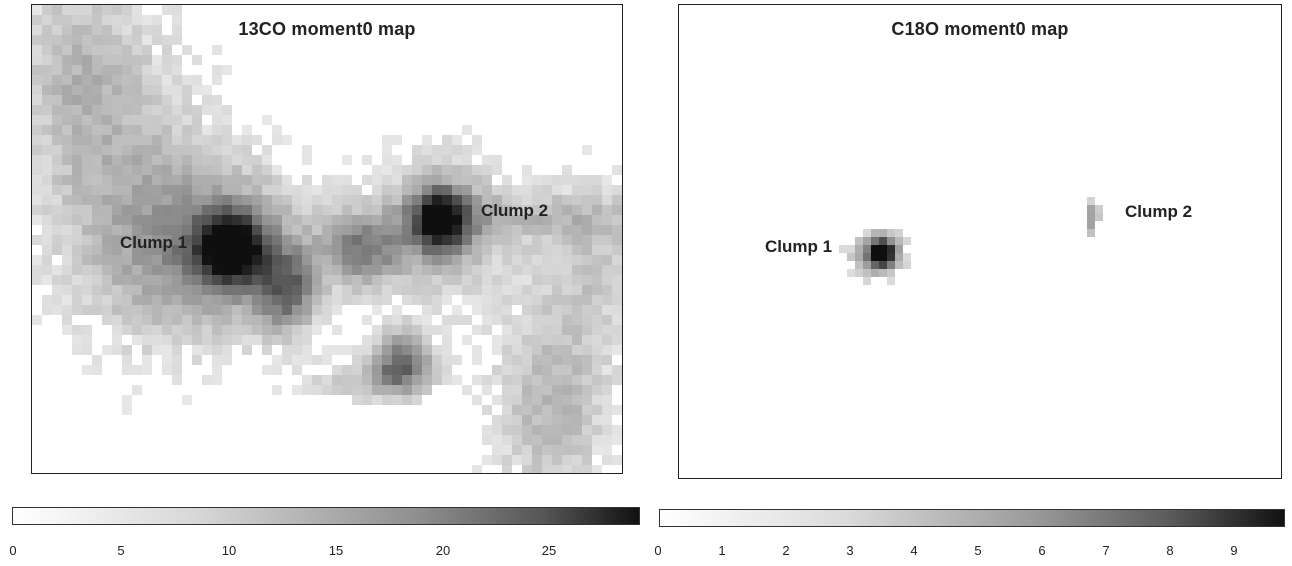 The image size is (1292, 566). I want to click on colorbar-13co-tick: 20, so click(443, 550).